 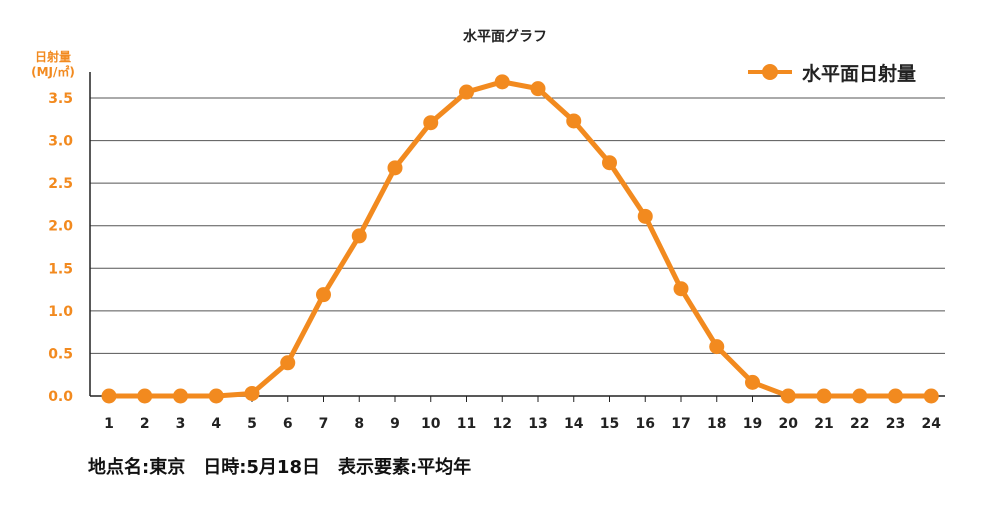 What do you see at coordinates (60, 184) in the screenshot?
I see `y-tick-label: 2.5` at bounding box center [60, 184].